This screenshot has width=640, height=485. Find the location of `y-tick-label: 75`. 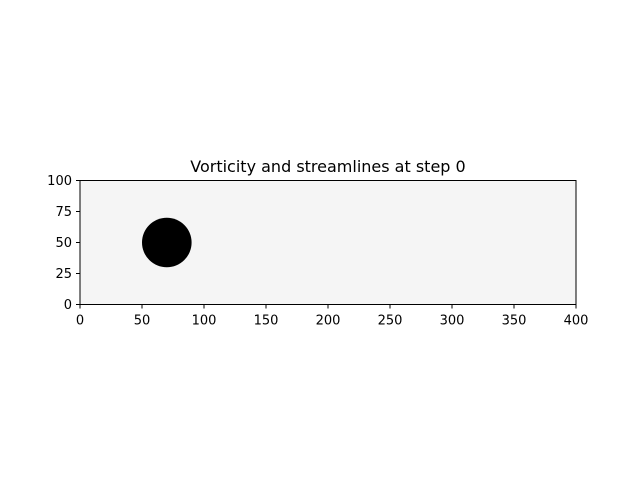

y-tick-label: 75 is located at coordinates (63, 212).